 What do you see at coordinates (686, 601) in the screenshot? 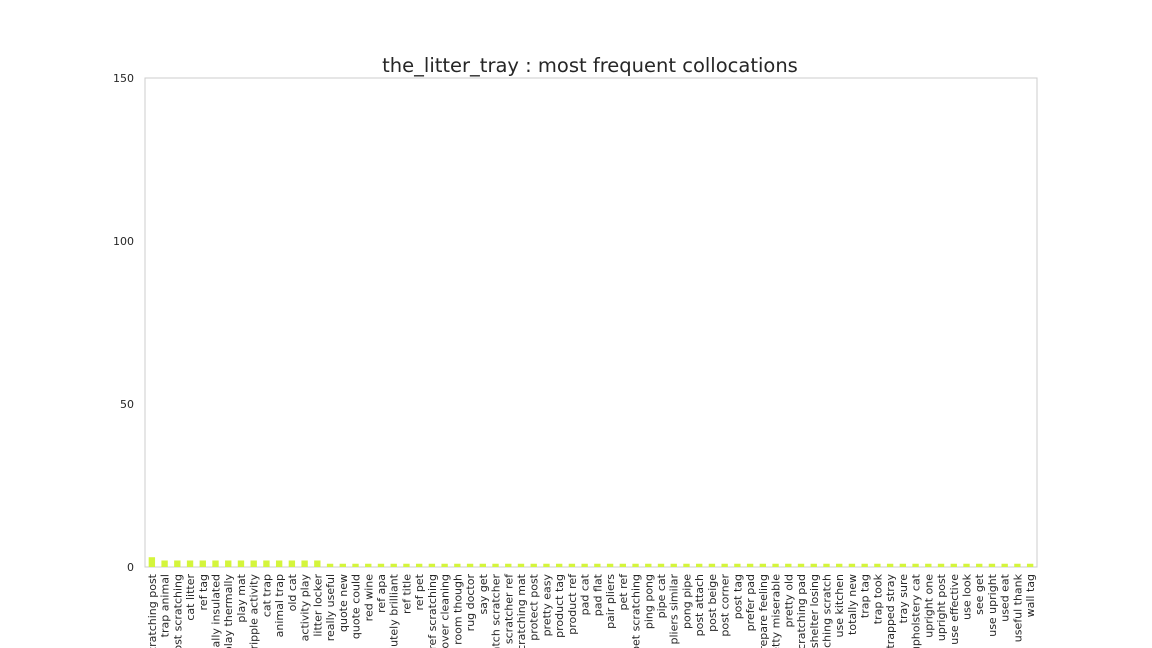
I see `x-tick-label: pong pipe` at bounding box center [686, 601].